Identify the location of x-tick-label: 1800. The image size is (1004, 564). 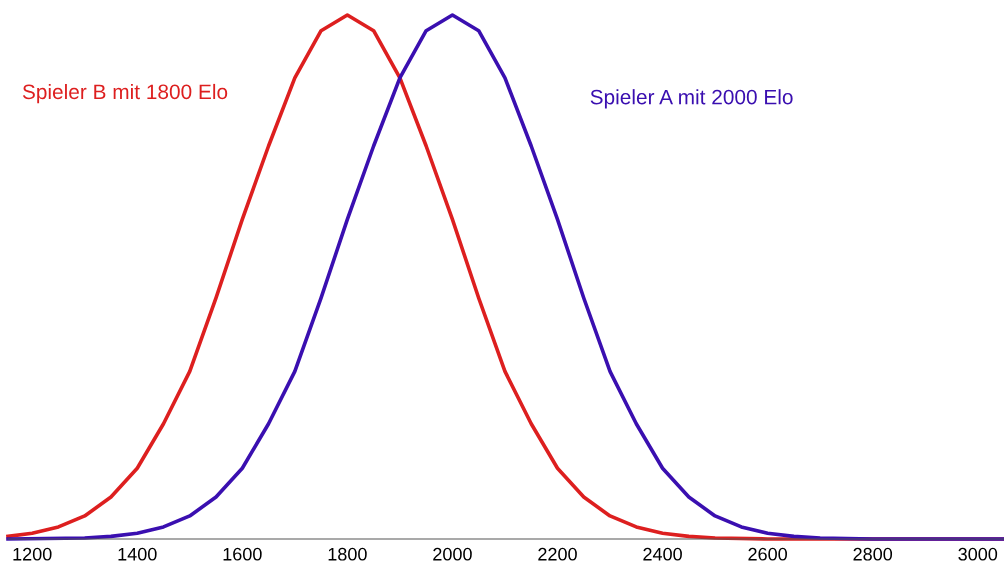
(347, 554).